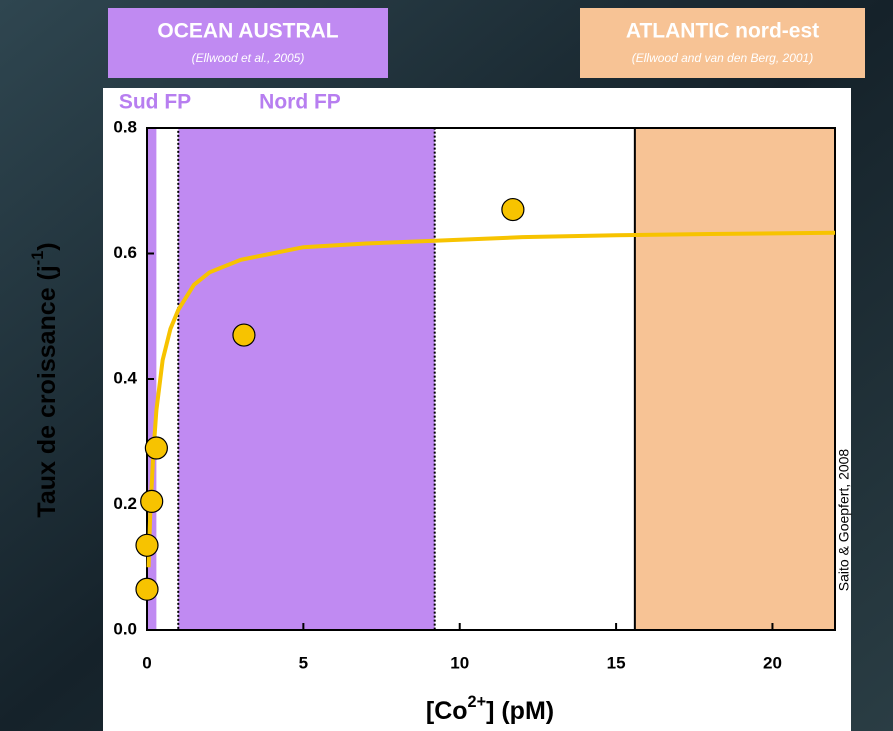 The height and width of the screenshot is (731, 893). I want to click on axis-label: Taux de croissance (j-1), so click(44, 379).